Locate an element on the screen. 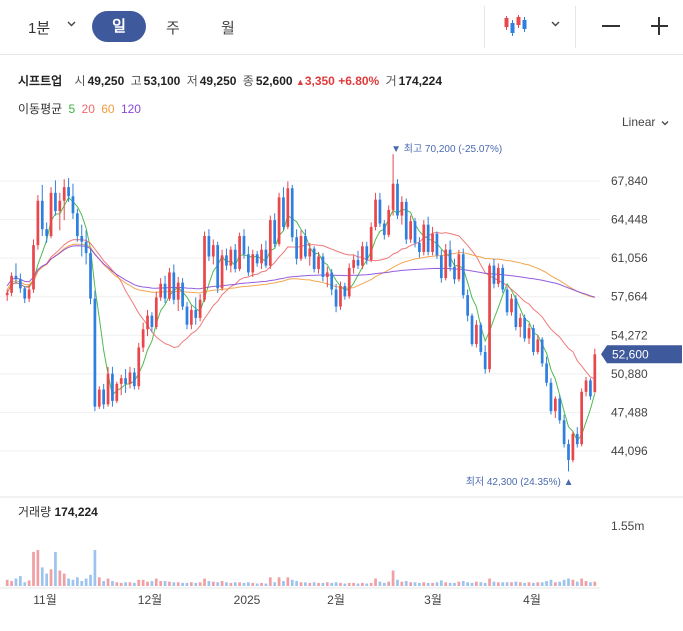  ma-120-line is located at coordinates (300, 271).